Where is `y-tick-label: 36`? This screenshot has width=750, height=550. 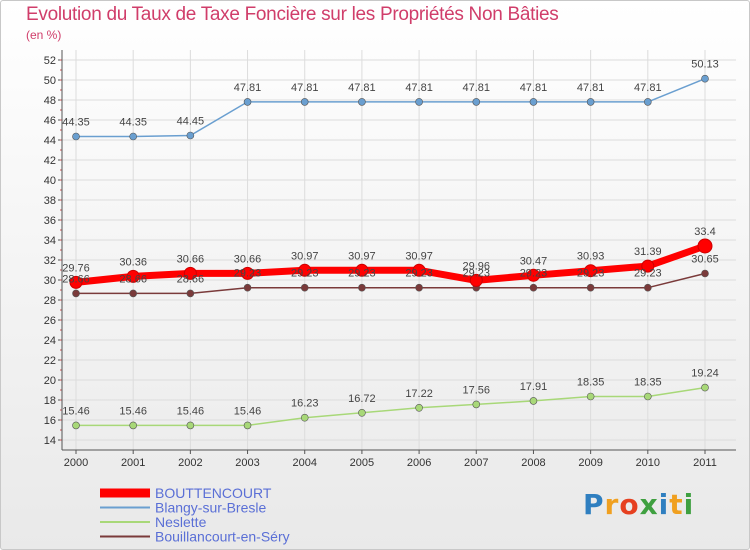
y-tick-label: 36 is located at coordinates (50, 221).